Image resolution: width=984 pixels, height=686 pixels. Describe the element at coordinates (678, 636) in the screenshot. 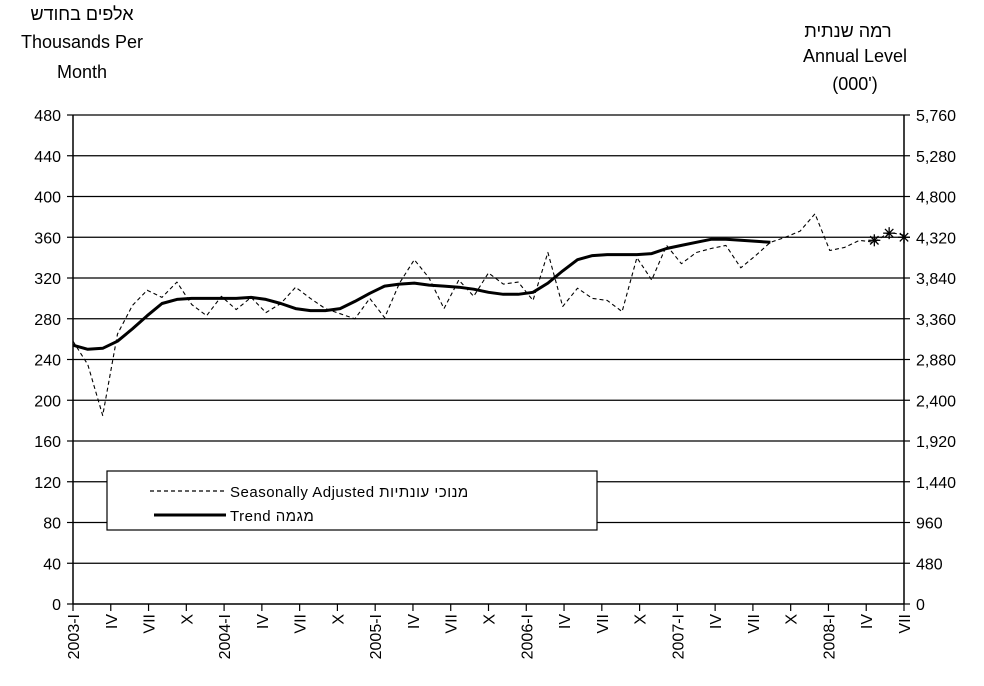

I see `x-tick-label: 2007-I` at that location.